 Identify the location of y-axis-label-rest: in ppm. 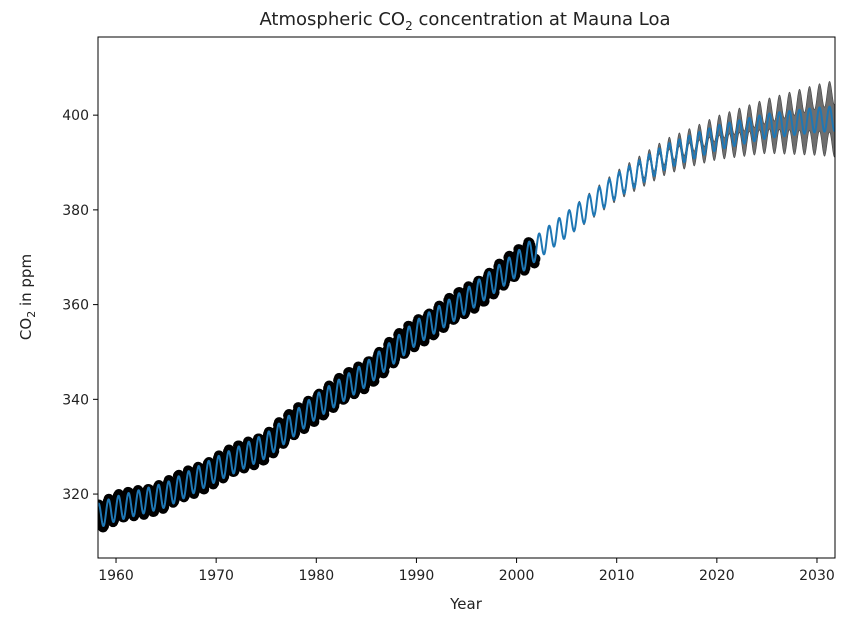
(26, 282).